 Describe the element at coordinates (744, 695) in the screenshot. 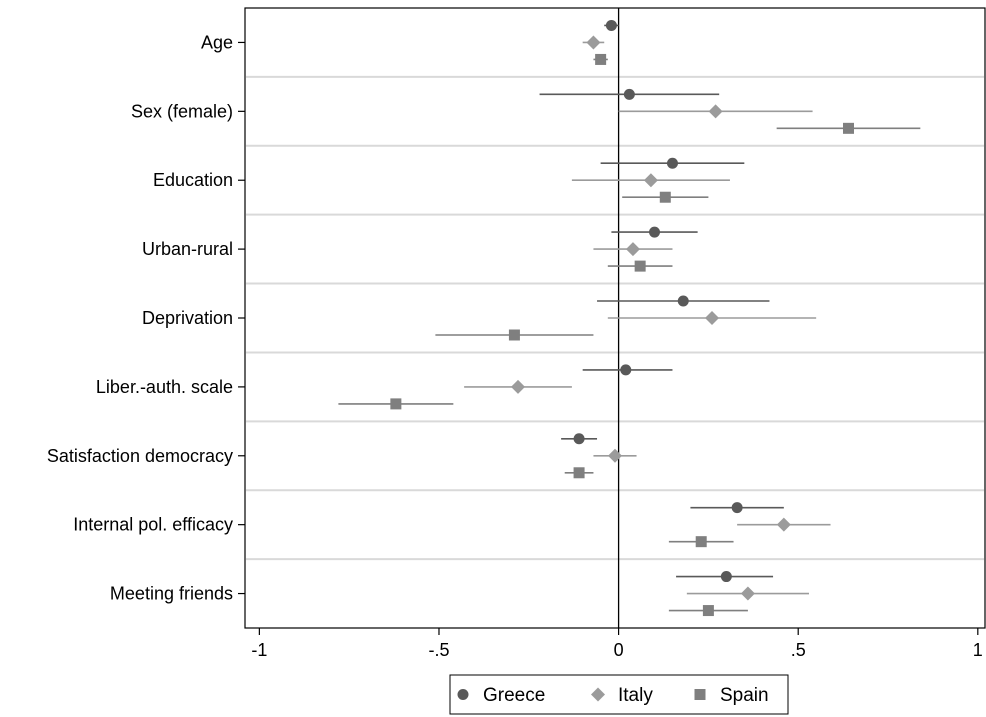

I see `legend-label: Spain` at that location.